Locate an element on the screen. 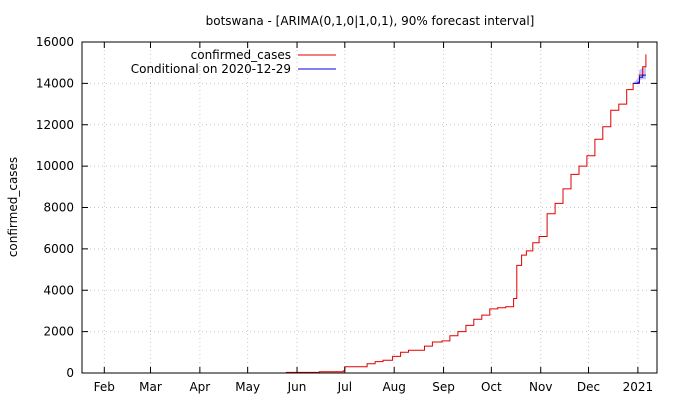  y-tick-label: 6000 is located at coordinates (58, 249).